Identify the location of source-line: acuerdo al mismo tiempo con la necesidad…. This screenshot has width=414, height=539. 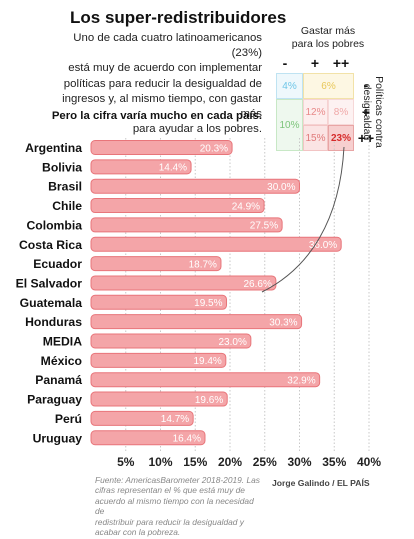
(174, 506).